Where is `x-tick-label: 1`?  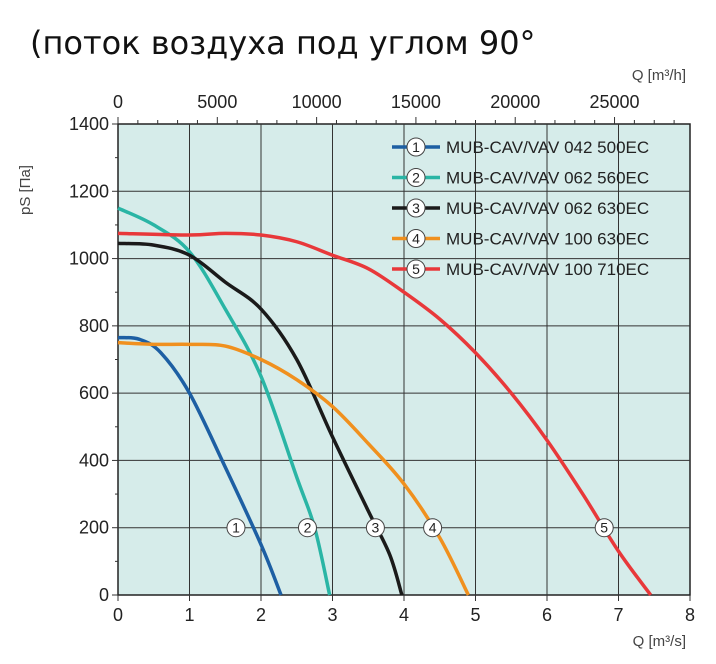
x-tick-label: 1 is located at coordinates (189, 615).